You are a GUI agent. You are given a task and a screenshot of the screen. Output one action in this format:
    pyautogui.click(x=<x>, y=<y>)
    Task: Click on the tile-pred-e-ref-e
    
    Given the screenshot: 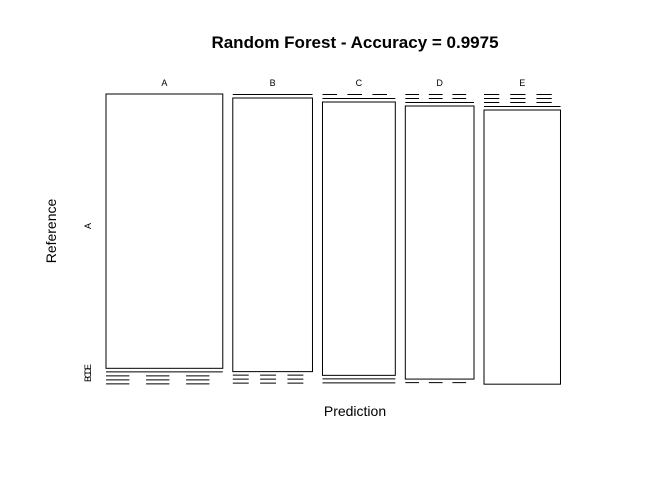 What is the action you would take?
    pyautogui.click(x=522, y=247)
    